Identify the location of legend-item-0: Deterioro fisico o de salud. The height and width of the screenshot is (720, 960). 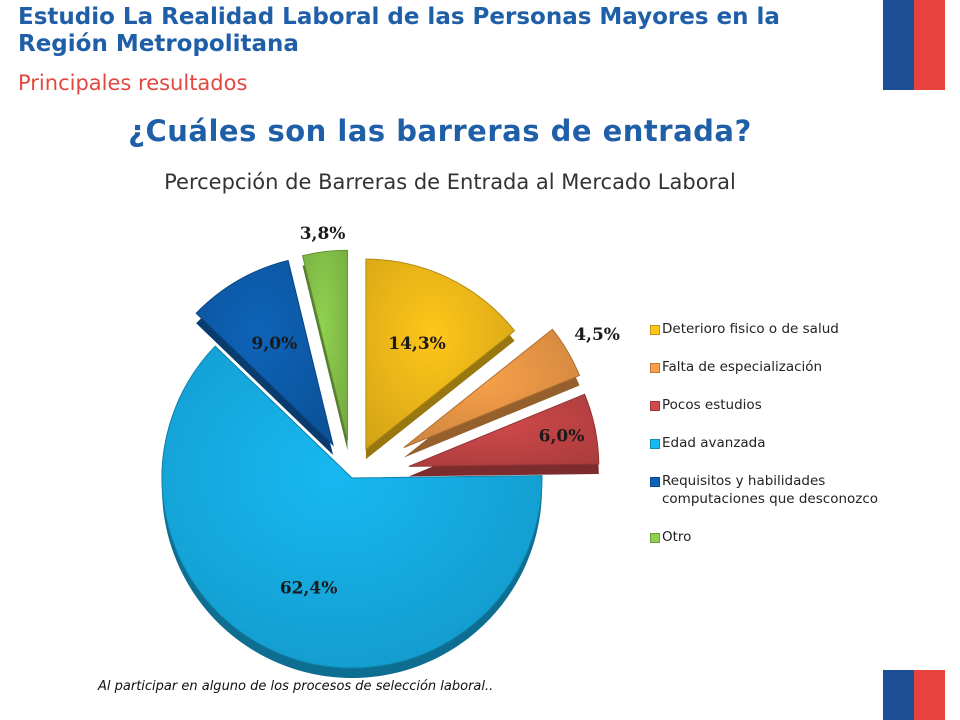
(770, 329).